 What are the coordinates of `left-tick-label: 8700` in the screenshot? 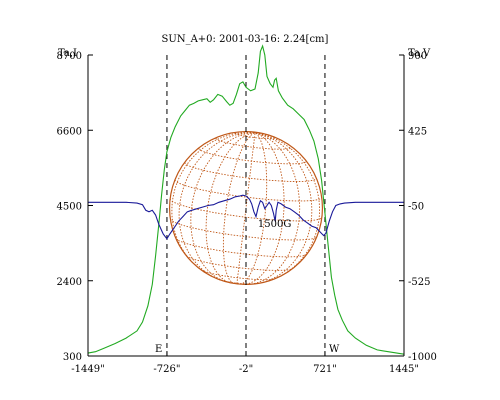 It's located at (69, 56).